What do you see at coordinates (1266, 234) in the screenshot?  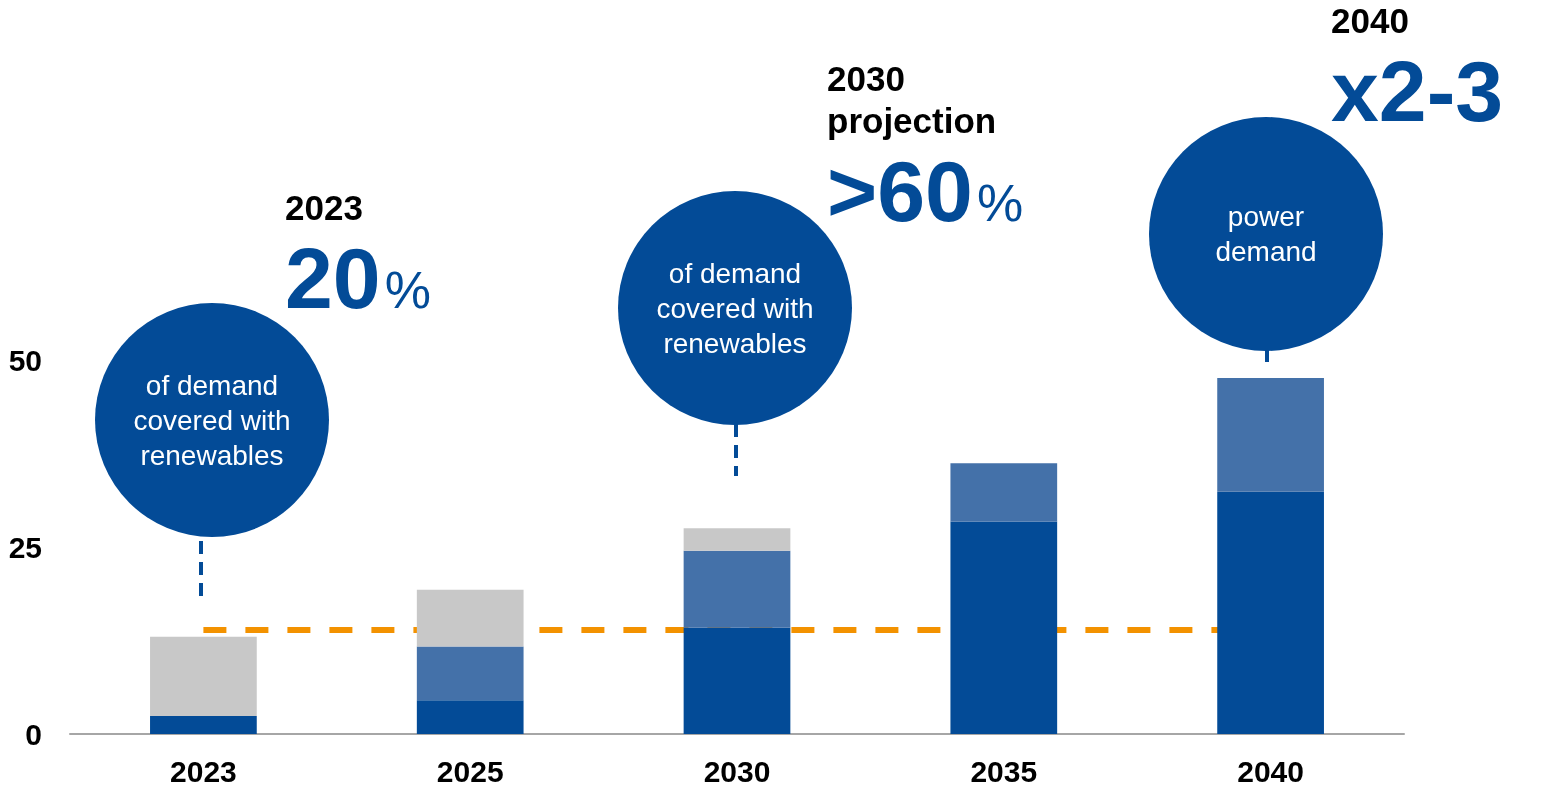 I see `text: power demand` at bounding box center [1266, 234].